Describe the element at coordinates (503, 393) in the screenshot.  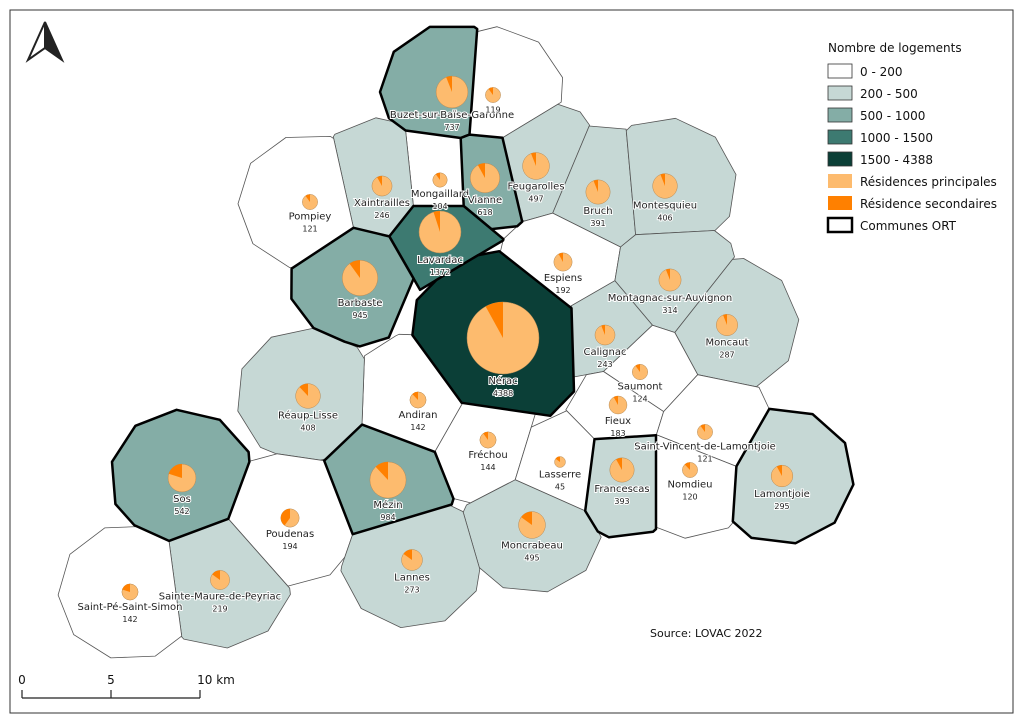
I see `commune-value: 4388` at that location.